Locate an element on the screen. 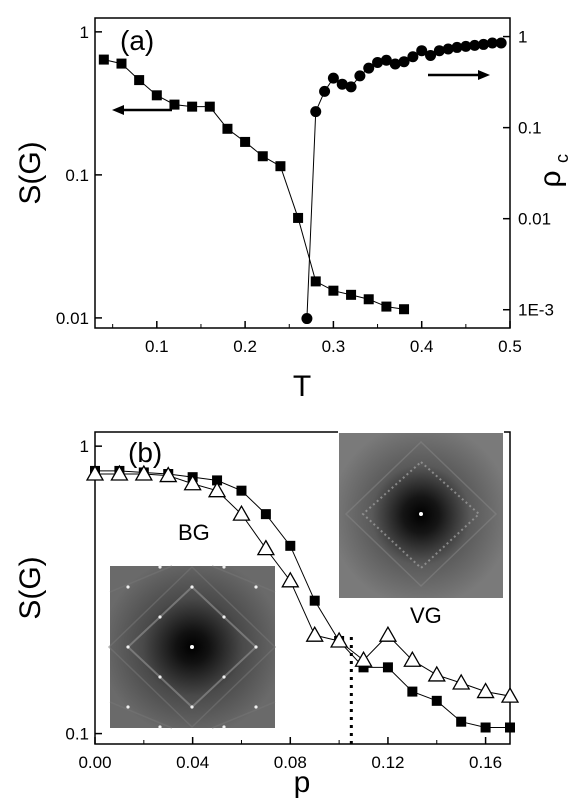 The height and width of the screenshot is (804, 572). panel-label-b: (b) is located at coordinates (145, 452).